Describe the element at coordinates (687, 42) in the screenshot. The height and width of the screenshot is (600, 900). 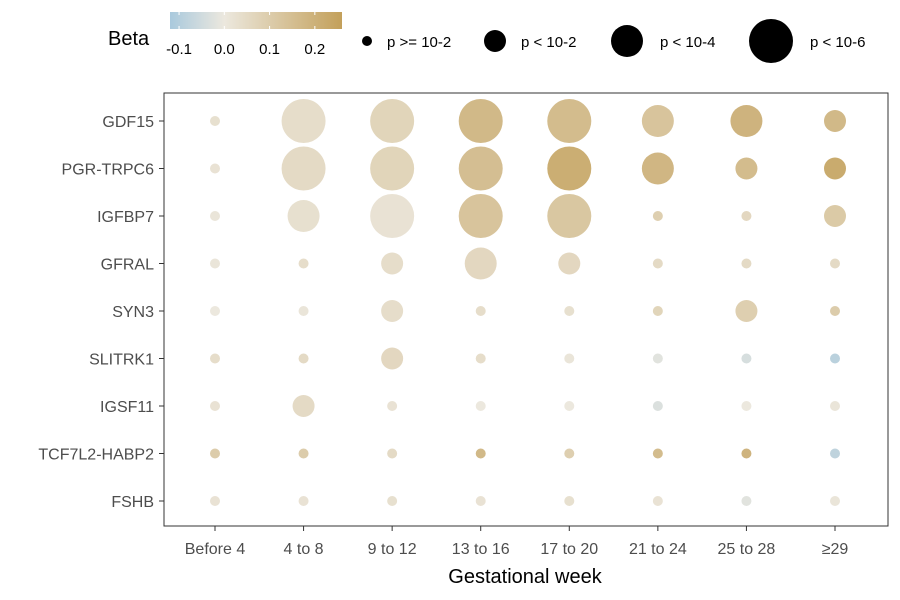
I see `size-legend-label: p < 10-4` at that location.